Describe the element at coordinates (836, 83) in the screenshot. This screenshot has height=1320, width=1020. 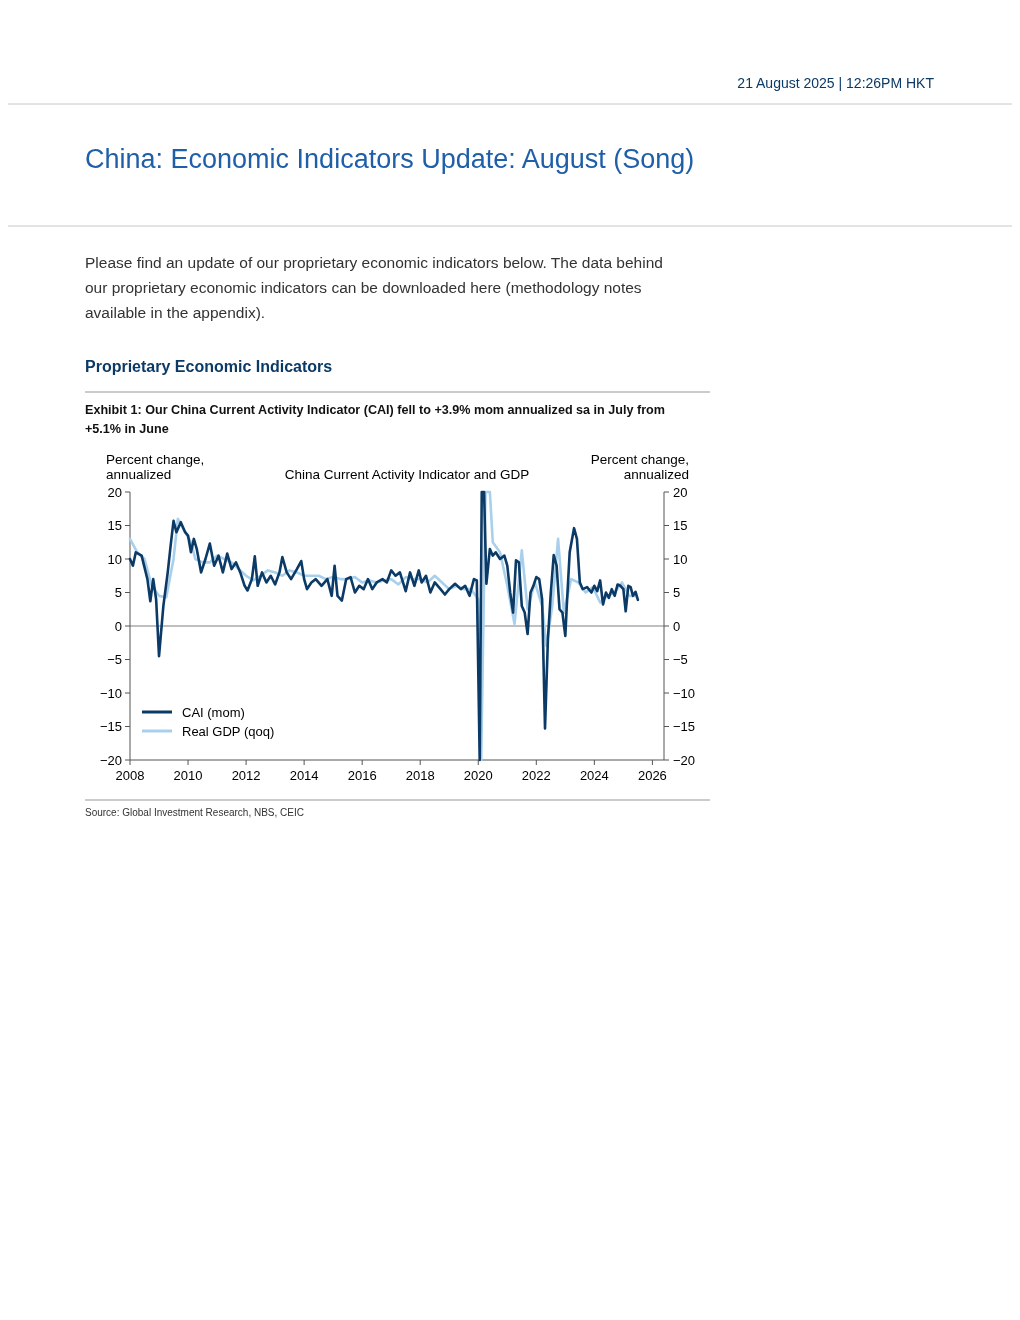
I see `text: 21 August 2025 | 12:26PM HKT` at that location.